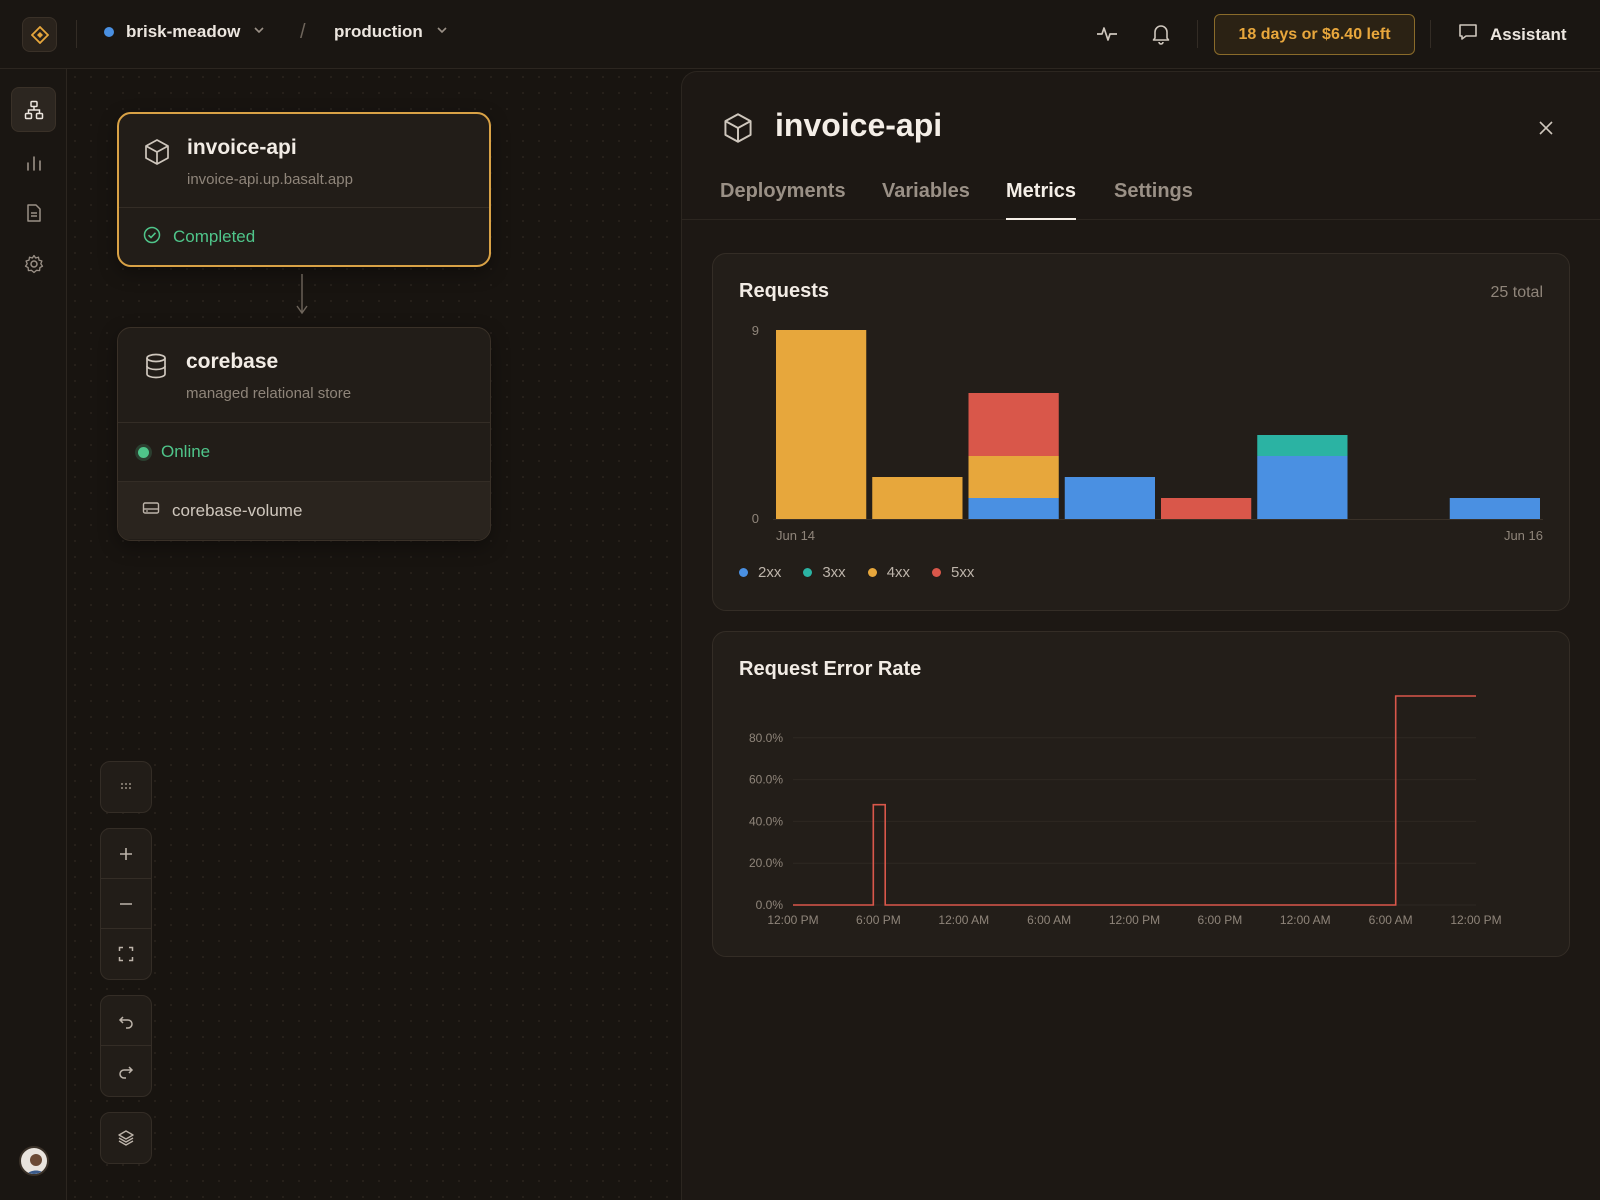 The width and height of the screenshot is (1600, 1200). What do you see at coordinates (126, 1071) in the screenshot?
I see `redo-button` at bounding box center [126, 1071].